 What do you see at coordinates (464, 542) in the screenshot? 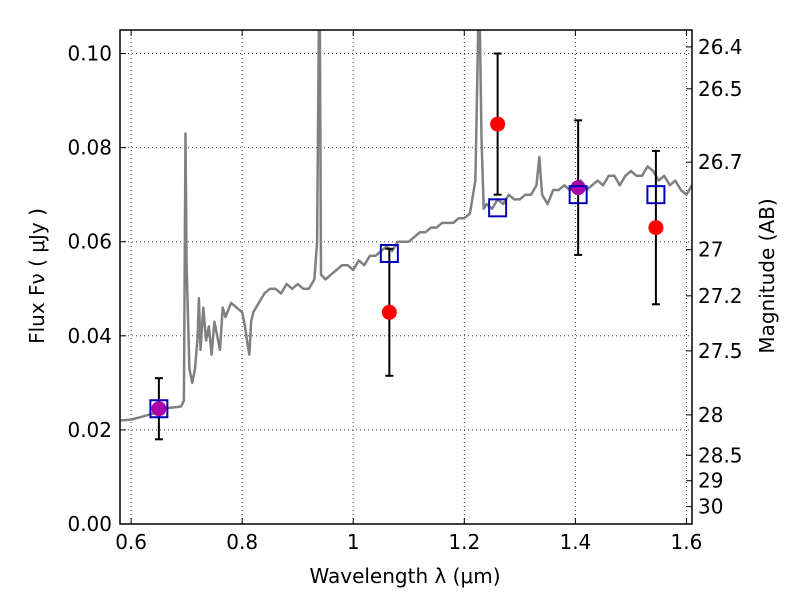
I see `x-tick-label: 1.2` at bounding box center [464, 542].